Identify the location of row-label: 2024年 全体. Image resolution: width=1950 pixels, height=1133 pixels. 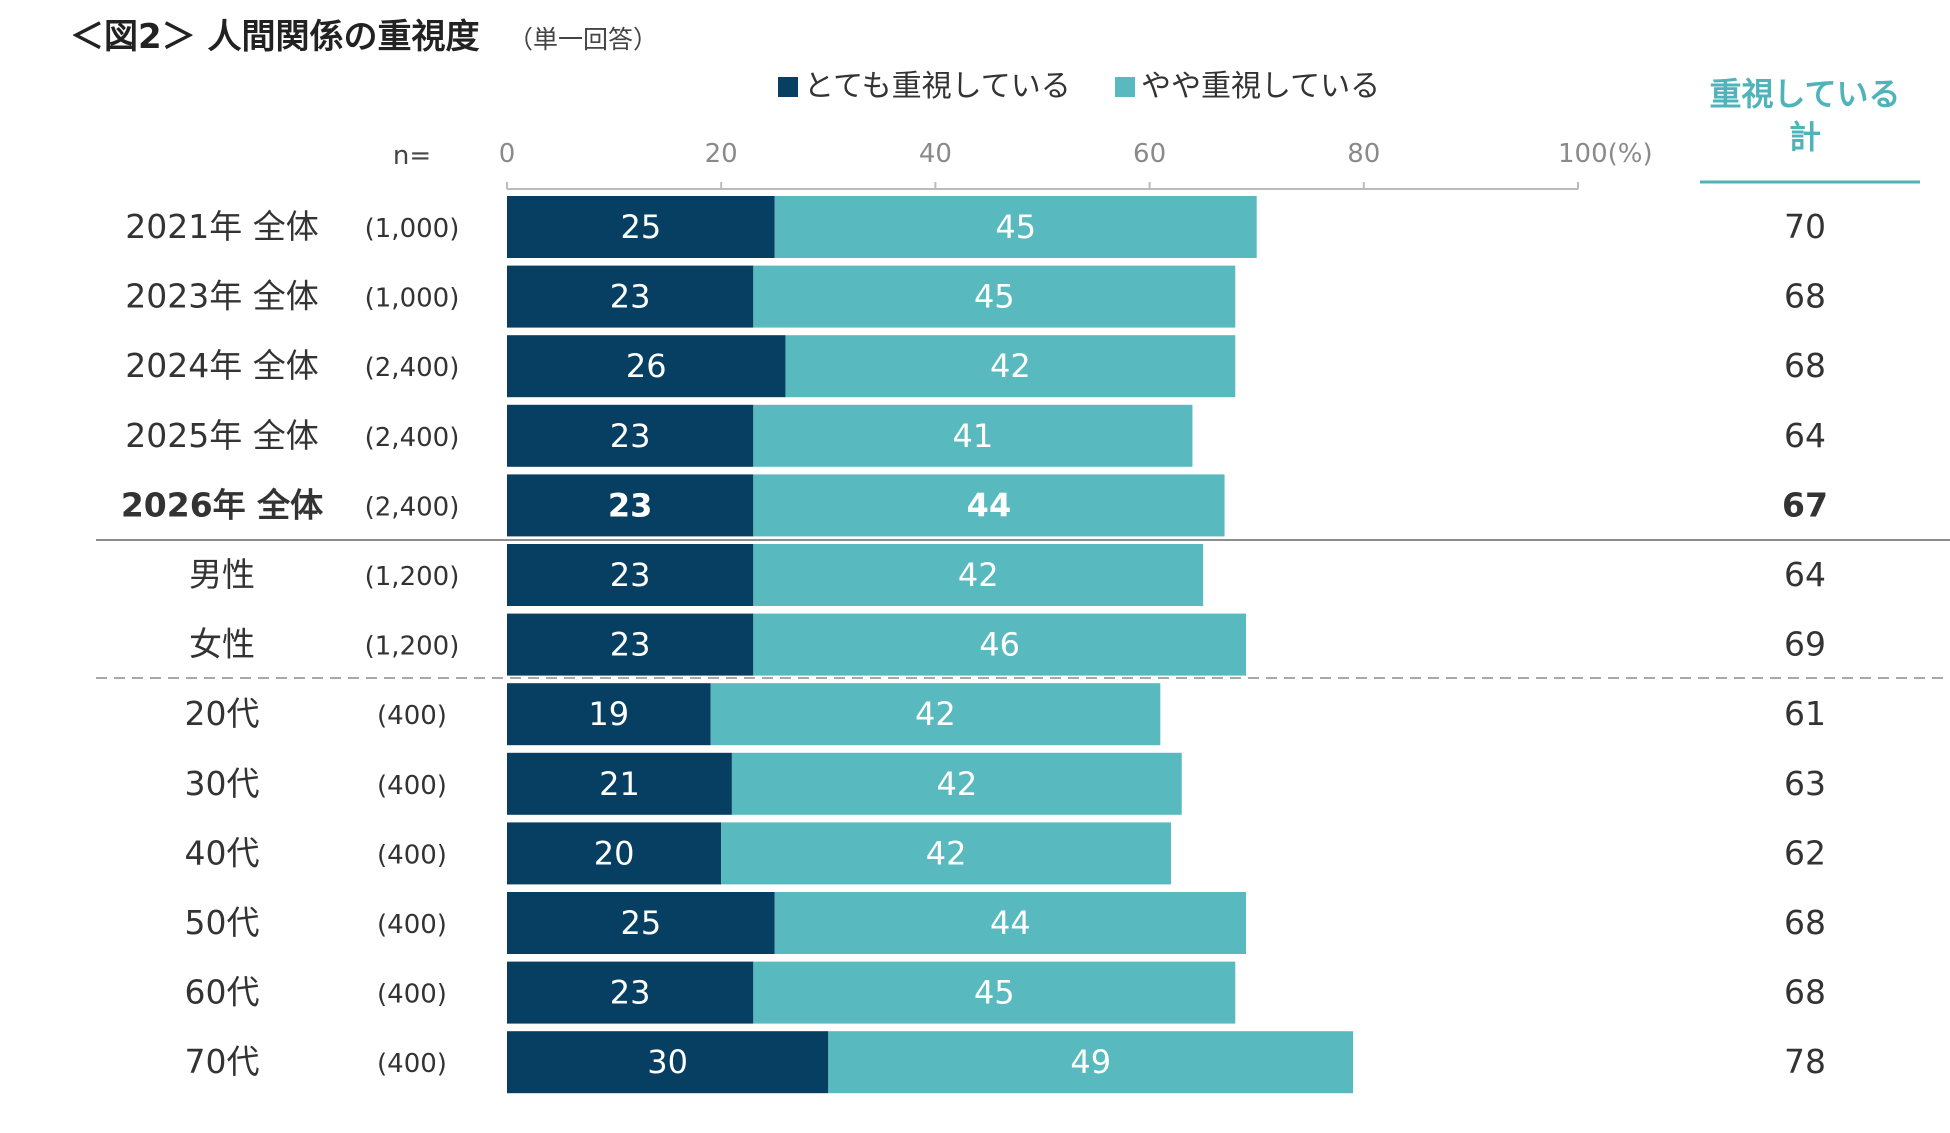
(221, 365).